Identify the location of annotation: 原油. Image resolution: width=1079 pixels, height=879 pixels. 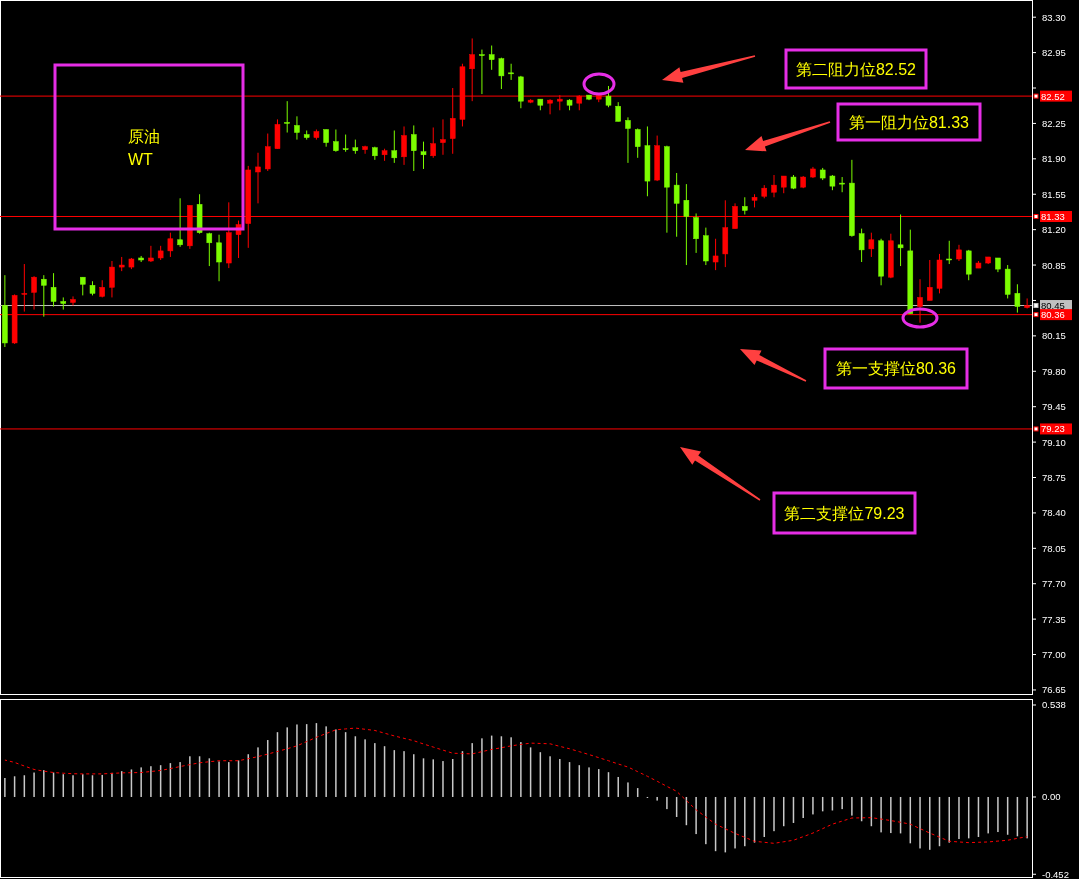
(144, 136).